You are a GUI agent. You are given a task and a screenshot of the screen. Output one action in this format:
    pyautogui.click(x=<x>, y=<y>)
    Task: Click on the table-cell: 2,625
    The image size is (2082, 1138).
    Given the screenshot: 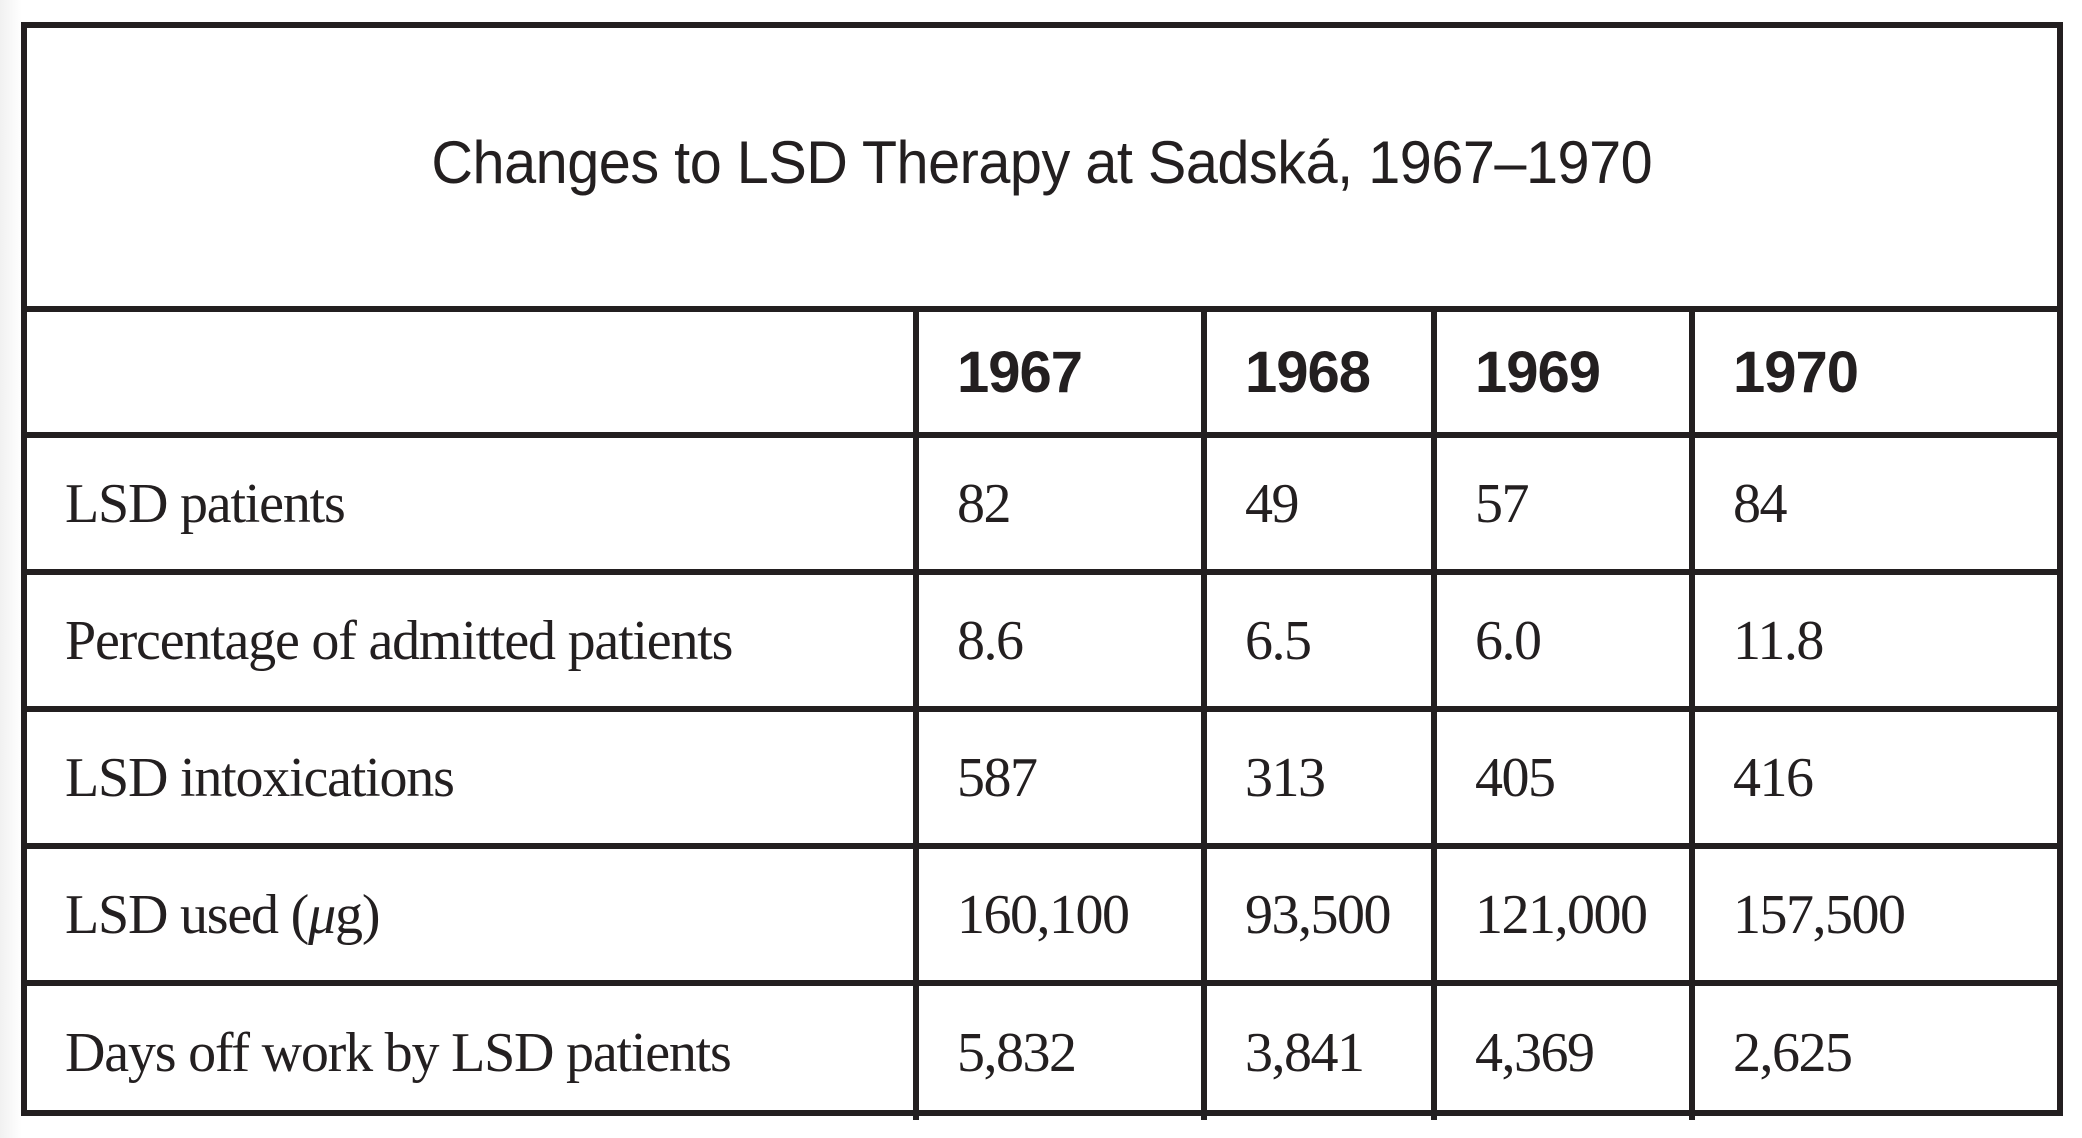 What is the action you would take?
    pyautogui.click(x=1873, y=1050)
    